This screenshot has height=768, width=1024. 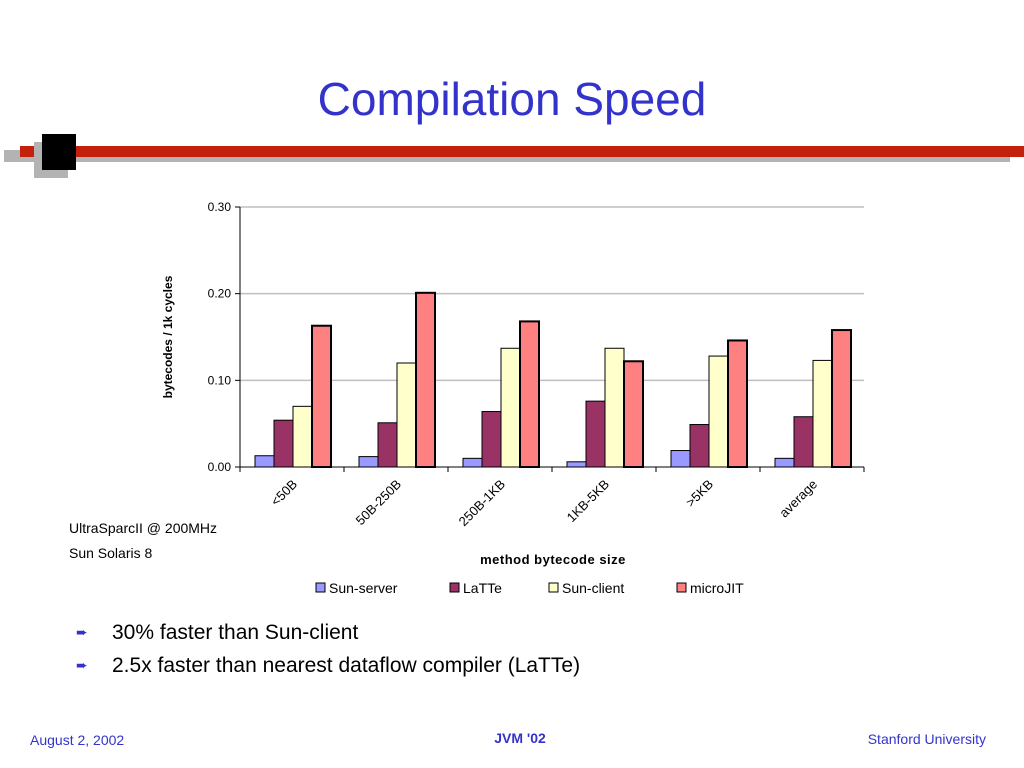 What do you see at coordinates (378, 502) in the screenshot?
I see `x-tick-label: 50B-250B` at bounding box center [378, 502].